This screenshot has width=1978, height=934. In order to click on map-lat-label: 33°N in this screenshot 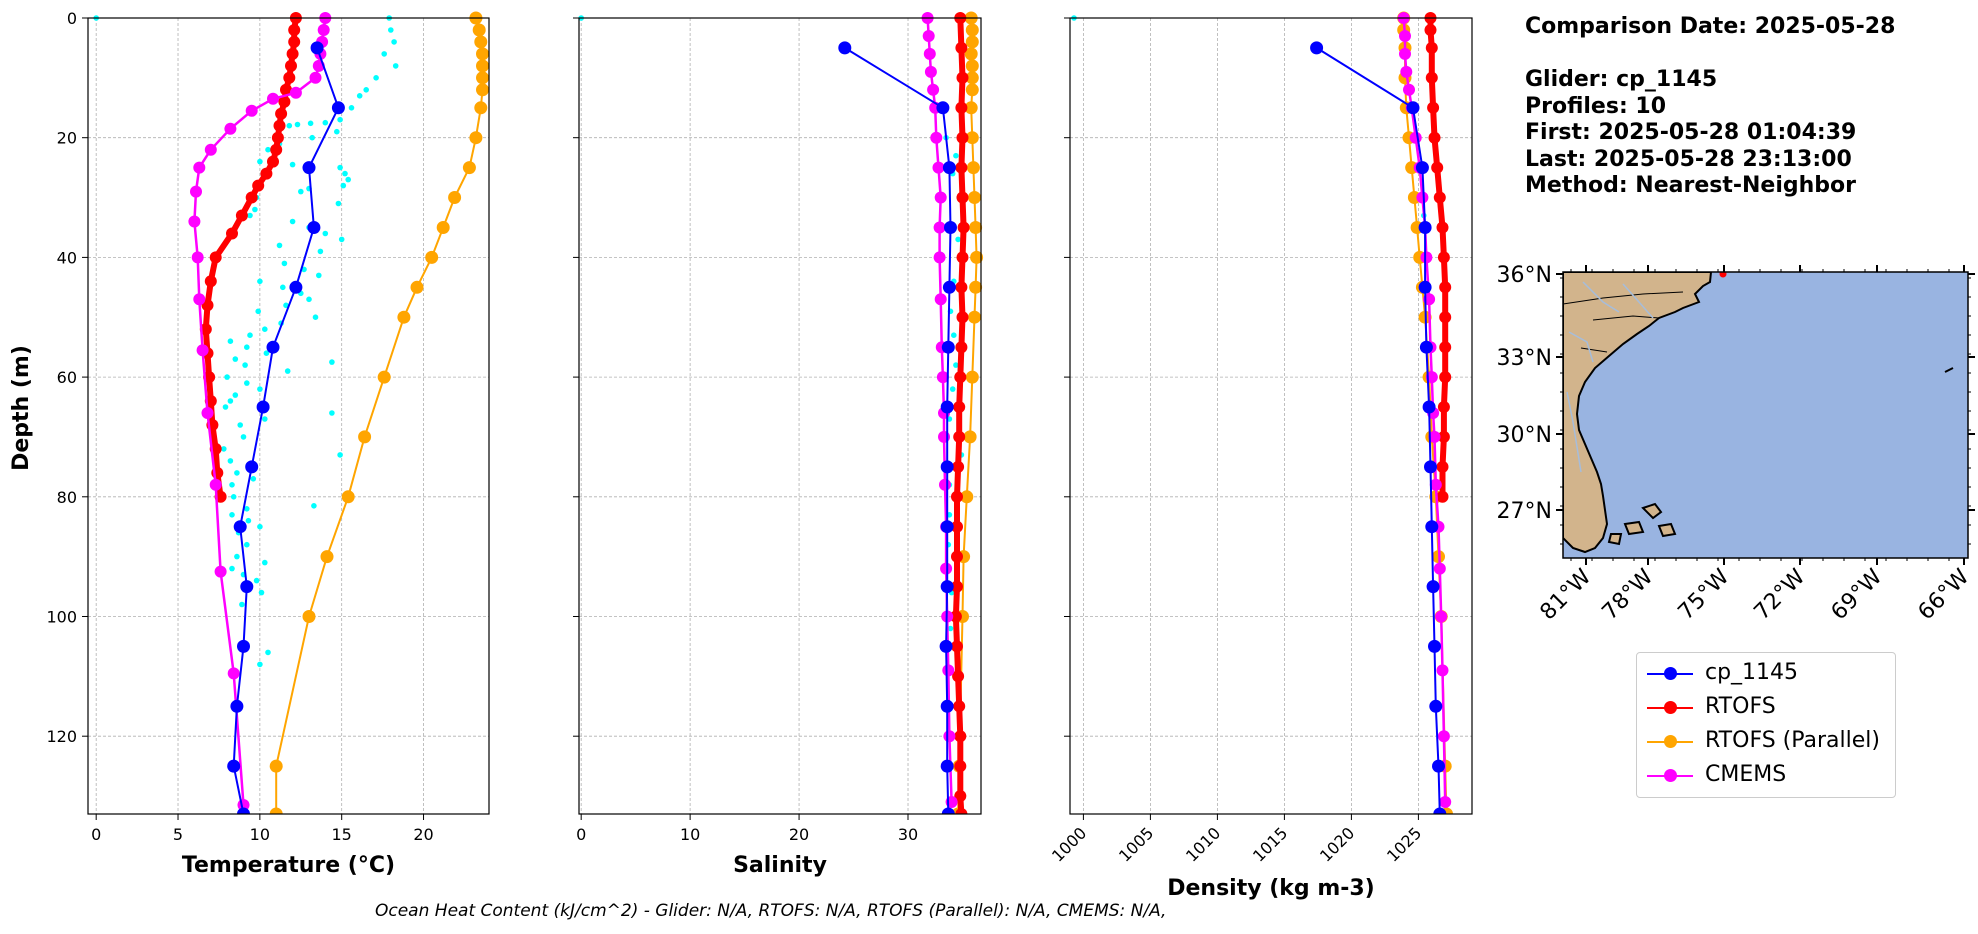, I will do `click(1524, 358)`.